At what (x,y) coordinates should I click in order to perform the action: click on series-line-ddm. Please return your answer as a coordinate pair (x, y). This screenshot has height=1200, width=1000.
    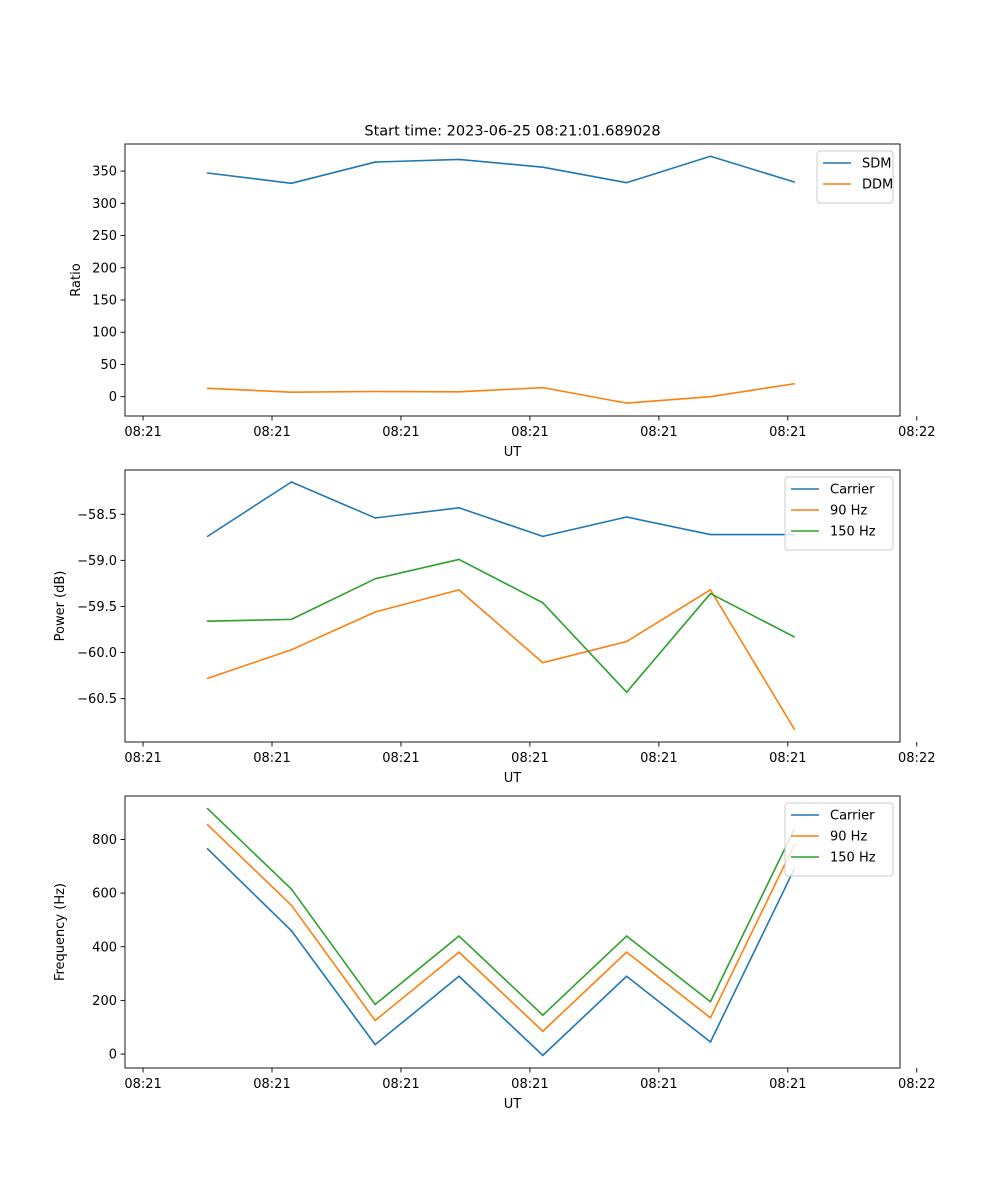
    Looking at the image, I should click on (501, 393).